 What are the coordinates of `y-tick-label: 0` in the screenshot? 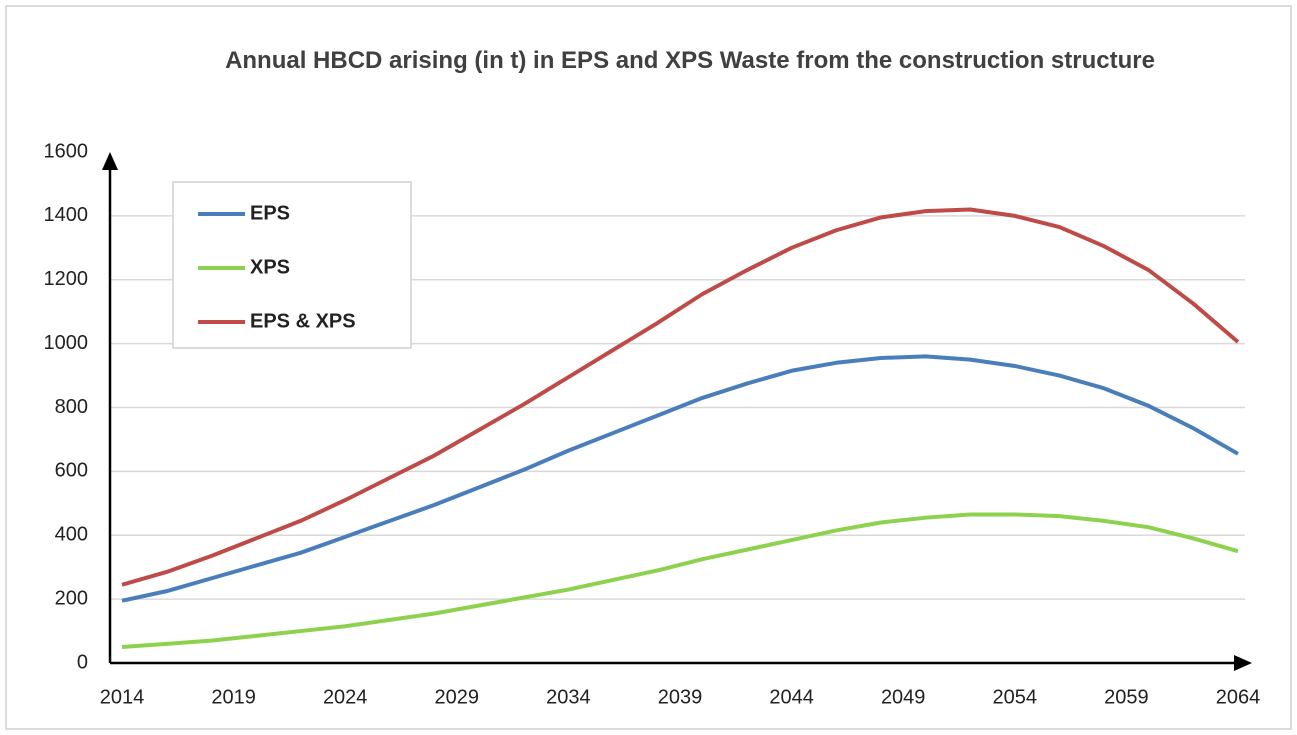 It's located at (82, 662).